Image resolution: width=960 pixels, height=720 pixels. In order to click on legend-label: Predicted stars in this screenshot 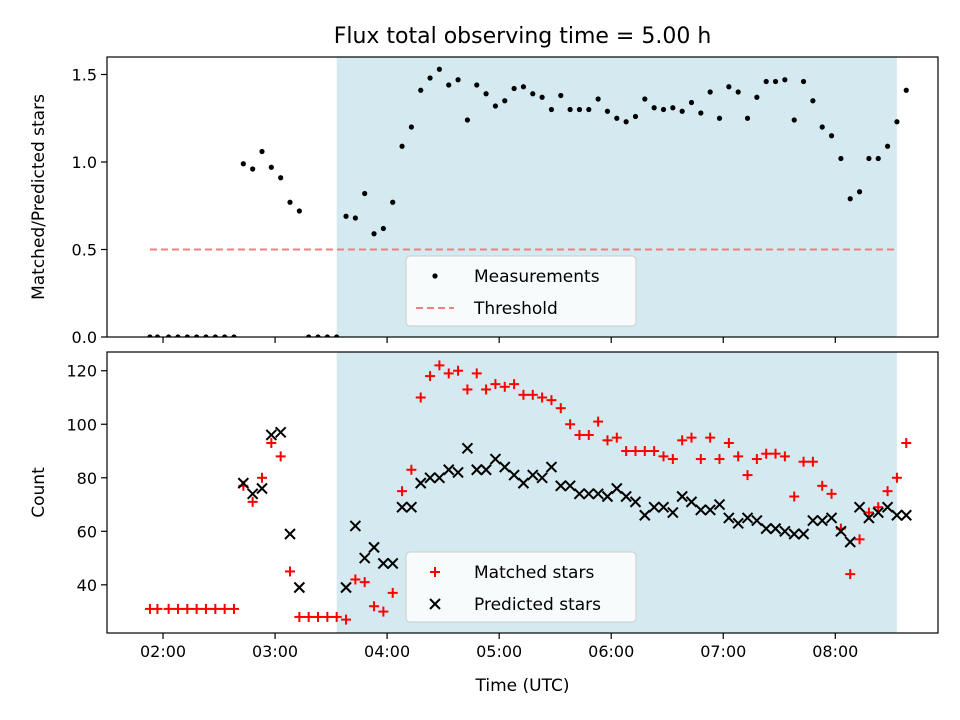, I will do `click(537, 605)`.